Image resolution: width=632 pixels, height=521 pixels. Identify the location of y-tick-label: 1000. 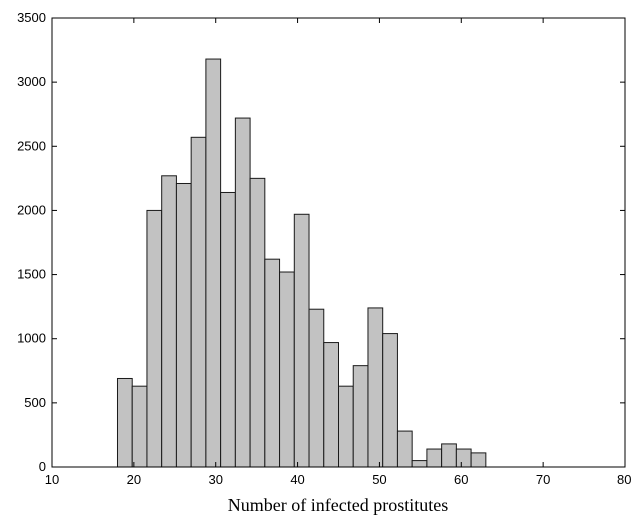
(31, 338).